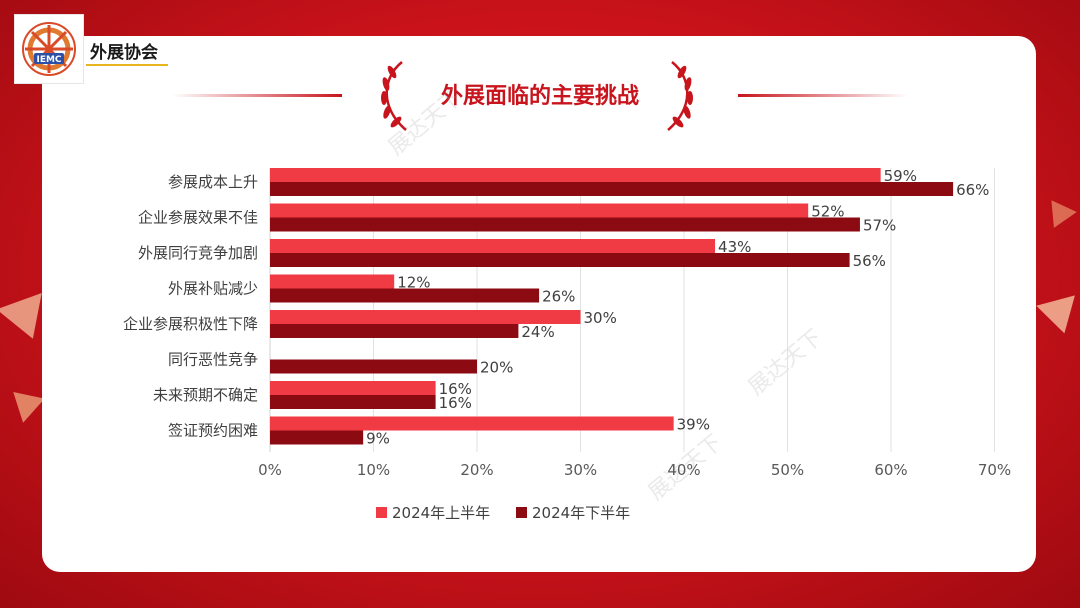 The height and width of the screenshot is (608, 1080). I want to click on legend-label: 2024年下半年, so click(581, 513).